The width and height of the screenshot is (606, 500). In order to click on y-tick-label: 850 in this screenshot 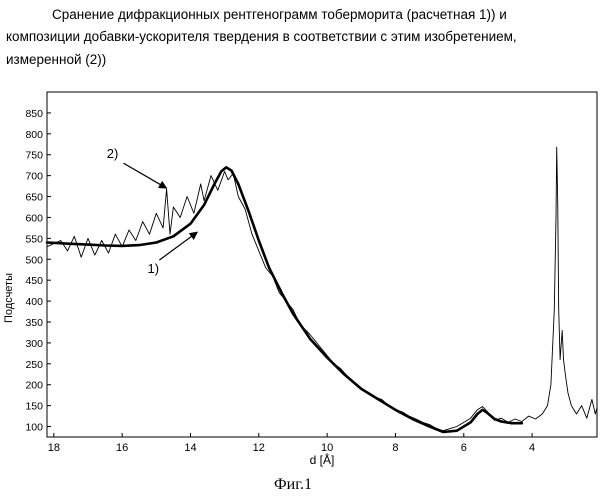, I will do `click(34, 114)`.